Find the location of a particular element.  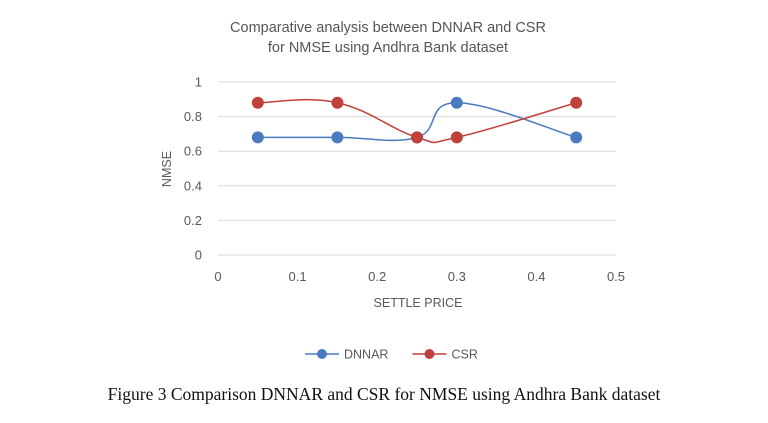

y-tick-label: 1 is located at coordinates (198, 82).